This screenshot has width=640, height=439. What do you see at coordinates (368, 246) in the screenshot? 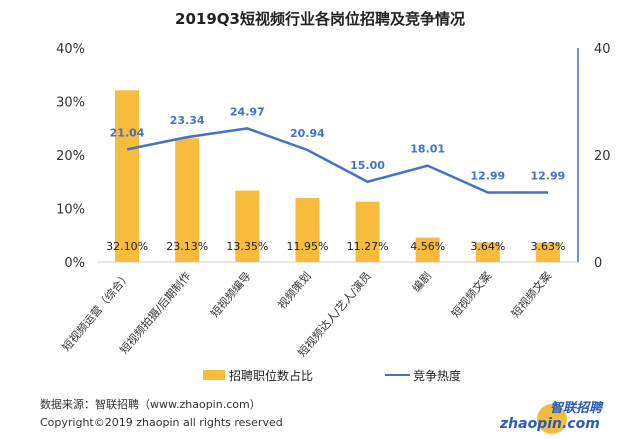
I see `bar-data-label: 11.27%` at bounding box center [368, 246].